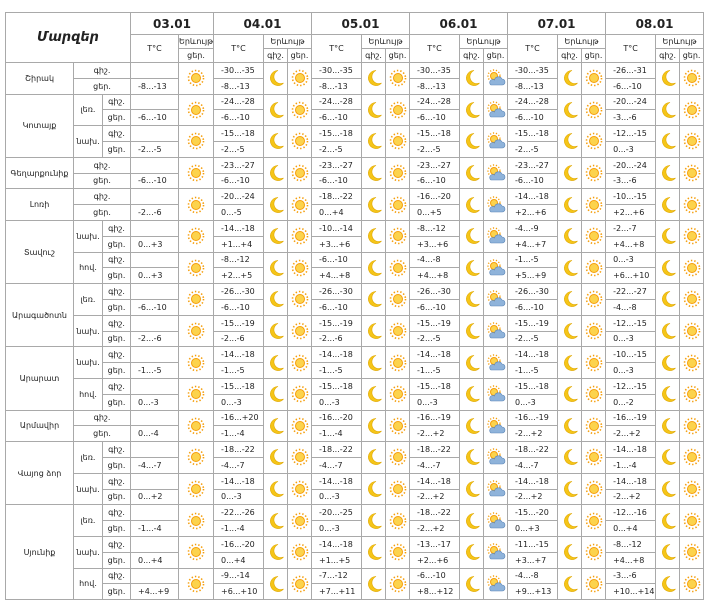 The height and width of the screenshot is (609, 716). Describe the element at coordinates (88, 457) in the screenshot. I see `zone-name: լեռ.` at that location.